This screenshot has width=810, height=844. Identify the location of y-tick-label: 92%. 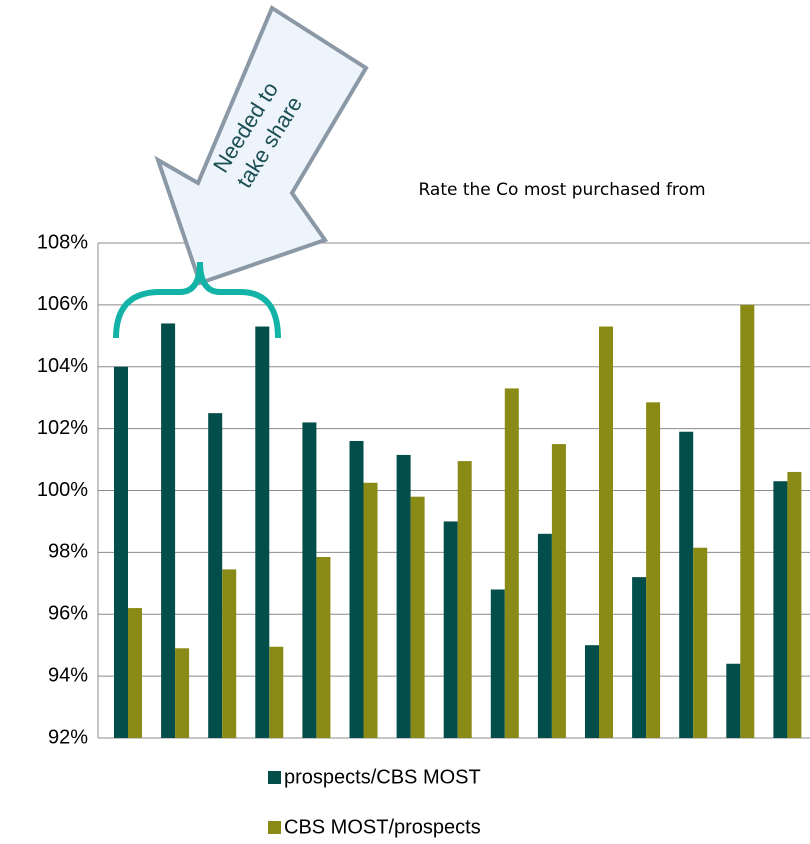
(68, 737).